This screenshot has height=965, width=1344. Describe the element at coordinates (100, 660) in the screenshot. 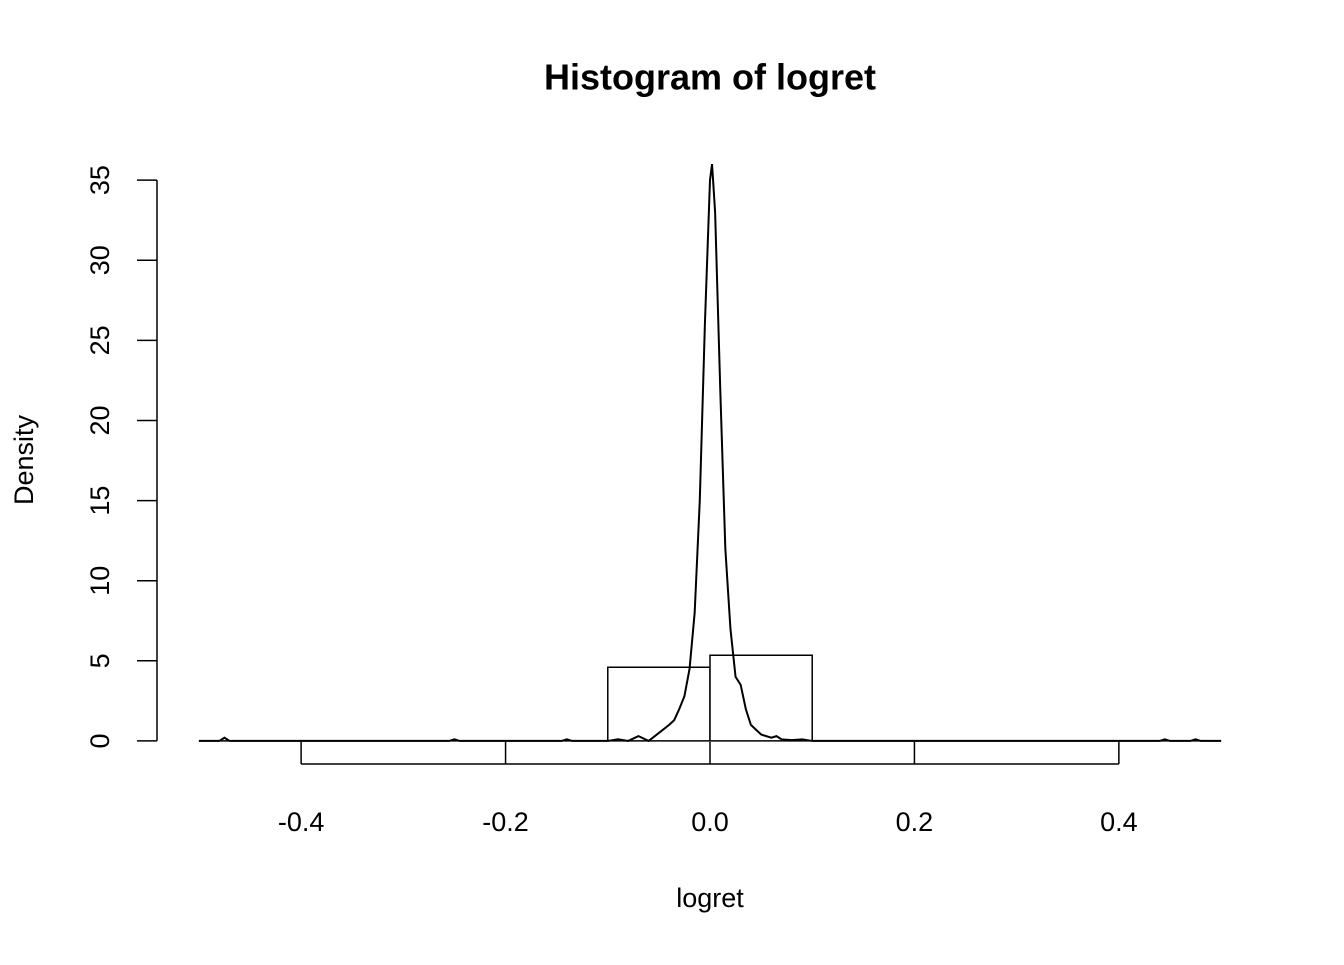

I see `y-tick-label: 5` at that location.